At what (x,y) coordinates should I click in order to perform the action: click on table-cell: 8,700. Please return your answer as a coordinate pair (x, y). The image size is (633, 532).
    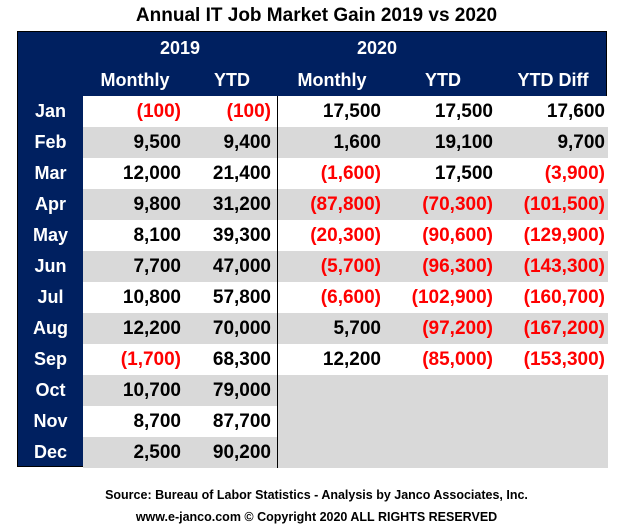
    Looking at the image, I should click on (135, 421).